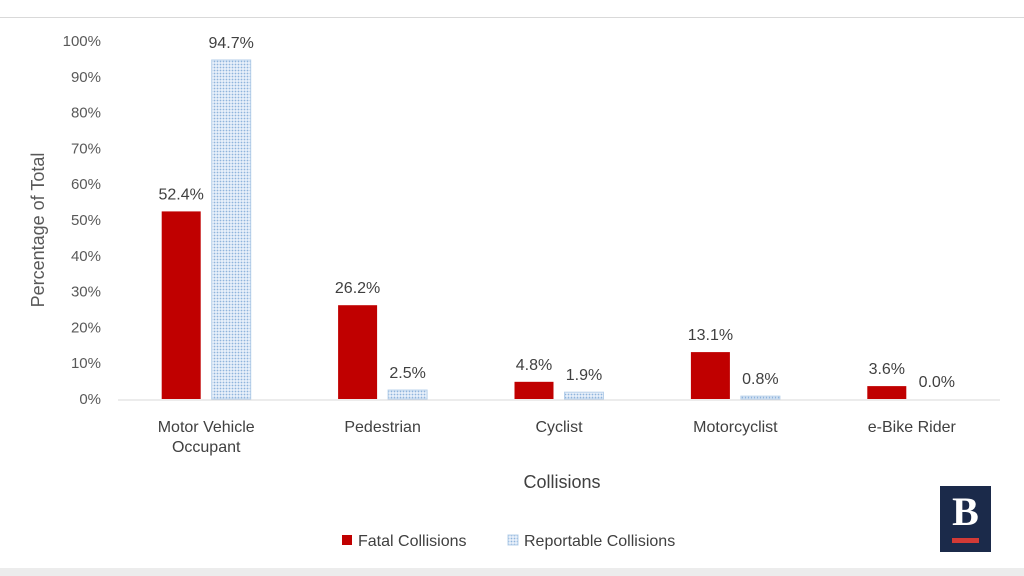  What do you see at coordinates (412, 541) in the screenshot?
I see `legend-label: Fatal Collisions` at bounding box center [412, 541].